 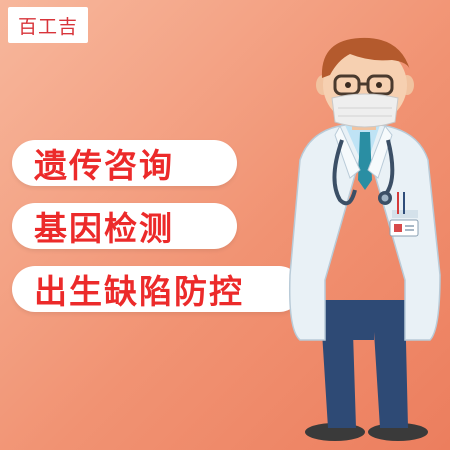 What do you see at coordinates (139, 291) in the screenshot?
I see `pill-label: 出生缺陷防控` at bounding box center [139, 291].